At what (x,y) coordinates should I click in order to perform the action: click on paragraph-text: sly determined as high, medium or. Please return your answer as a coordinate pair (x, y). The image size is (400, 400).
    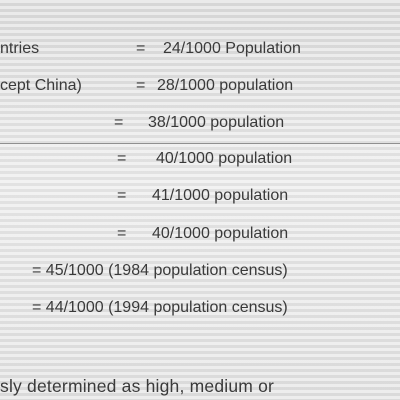
    Looking at the image, I should click on (137, 386).